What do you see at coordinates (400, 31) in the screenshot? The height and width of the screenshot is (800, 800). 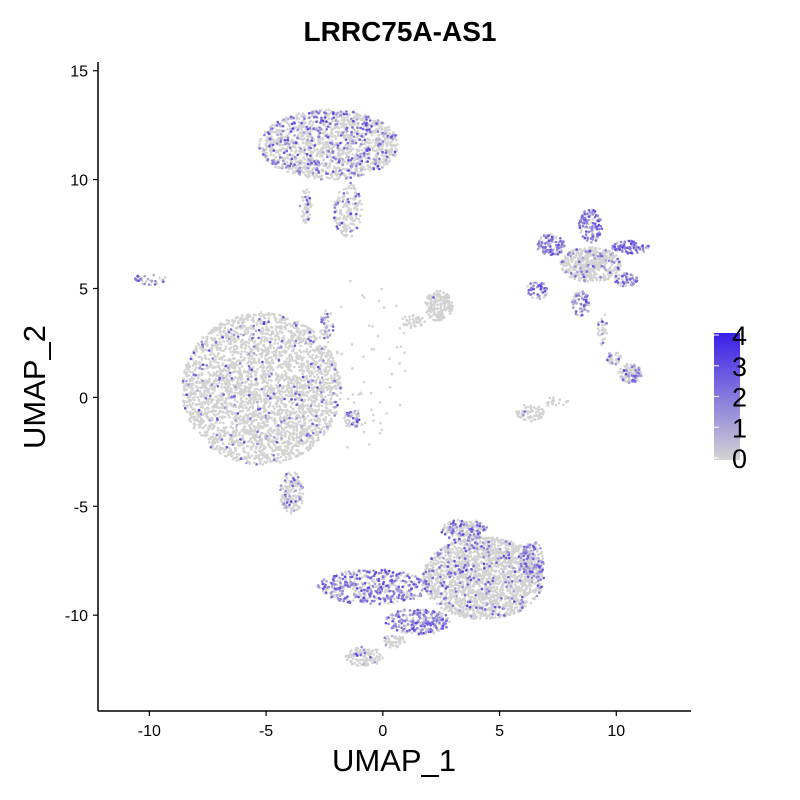 I see `chart-title: LRRC75A-AS1` at bounding box center [400, 31].